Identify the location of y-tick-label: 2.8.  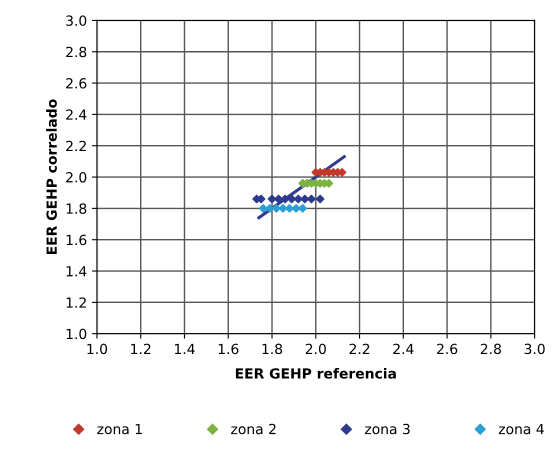
(76, 52).